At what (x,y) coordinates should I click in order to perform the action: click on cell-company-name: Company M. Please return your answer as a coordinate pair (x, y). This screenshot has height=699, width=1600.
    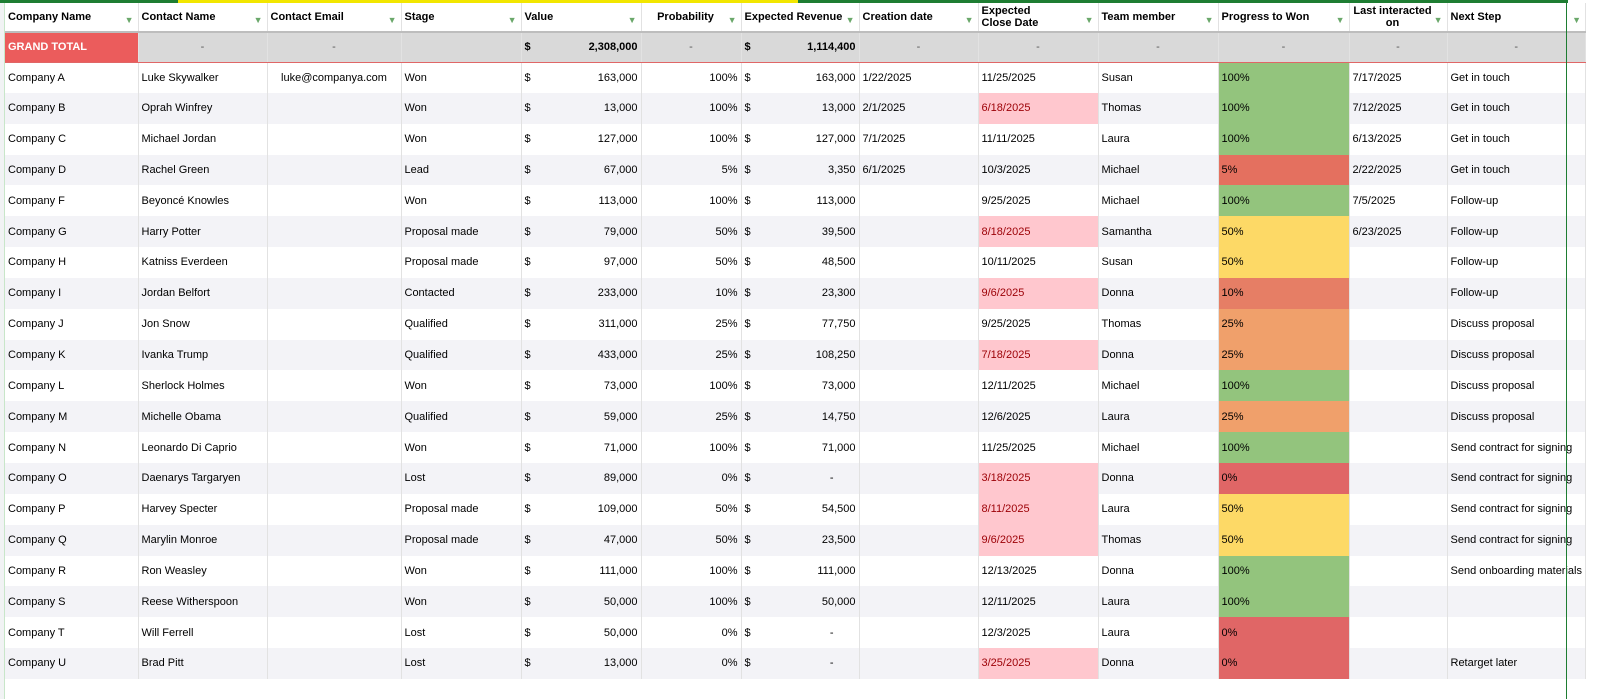
    Looking at the image, I should click on (72, 417).